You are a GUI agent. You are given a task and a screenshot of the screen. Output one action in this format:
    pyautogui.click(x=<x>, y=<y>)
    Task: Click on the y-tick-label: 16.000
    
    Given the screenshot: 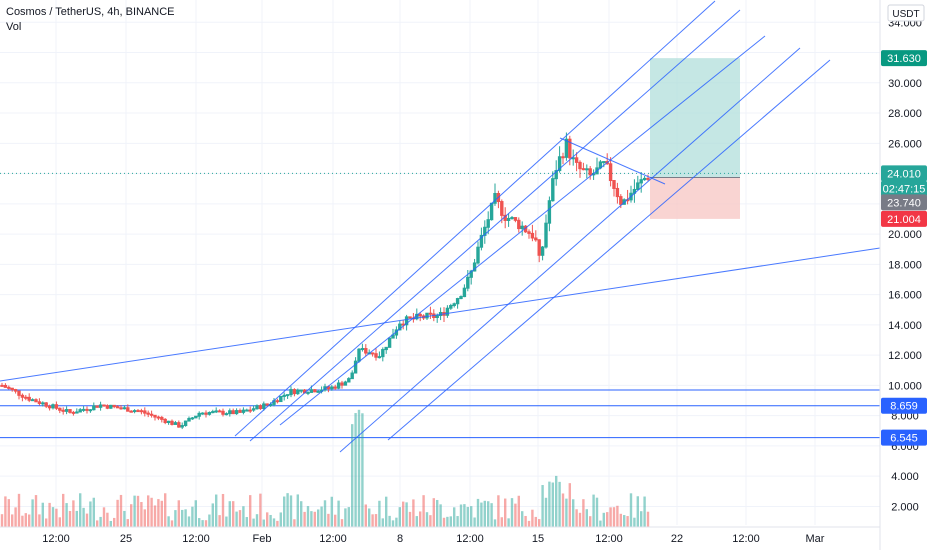 What is the action you would take?
    pyautogui.click(x=905, y=296)
    